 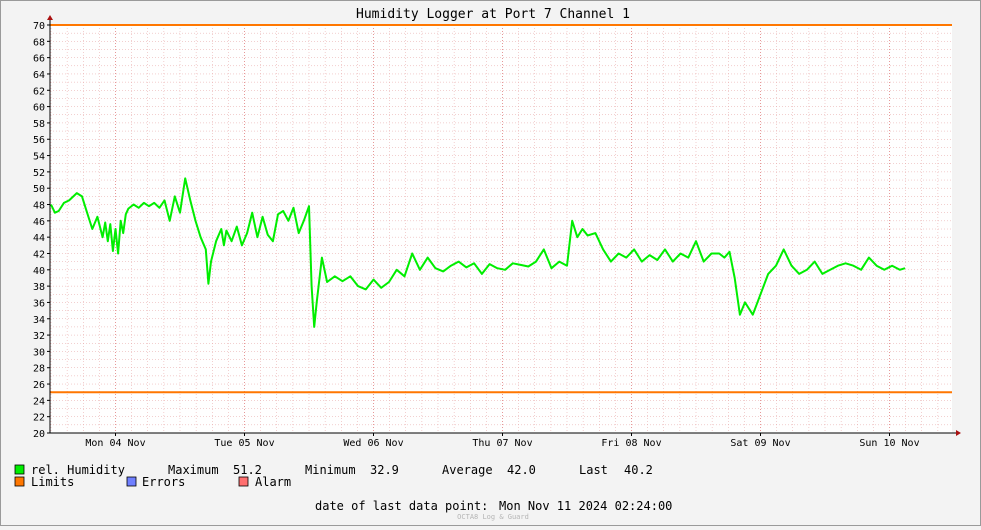 I want to click on y-tick-label: 54, so click(x=39, y=157).